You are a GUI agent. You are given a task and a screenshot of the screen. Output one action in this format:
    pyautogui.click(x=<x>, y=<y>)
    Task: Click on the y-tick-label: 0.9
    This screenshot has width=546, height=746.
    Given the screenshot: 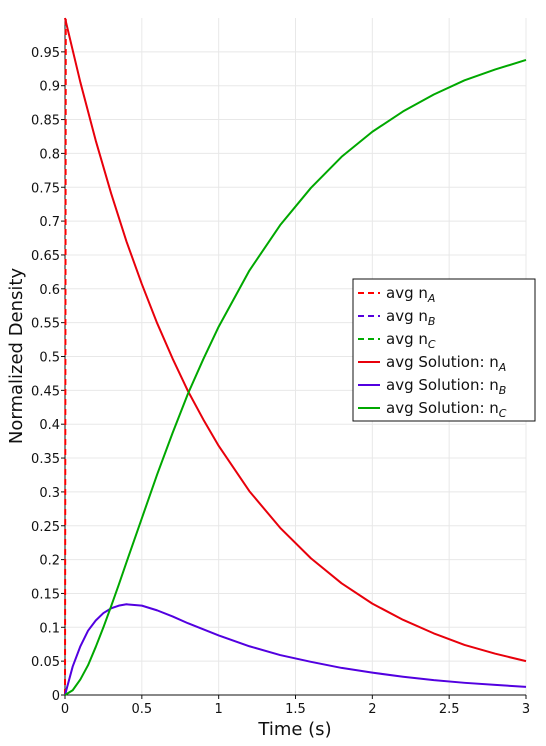 What is the action you would take?
    pyautogui.click(x=49, y=87)
    